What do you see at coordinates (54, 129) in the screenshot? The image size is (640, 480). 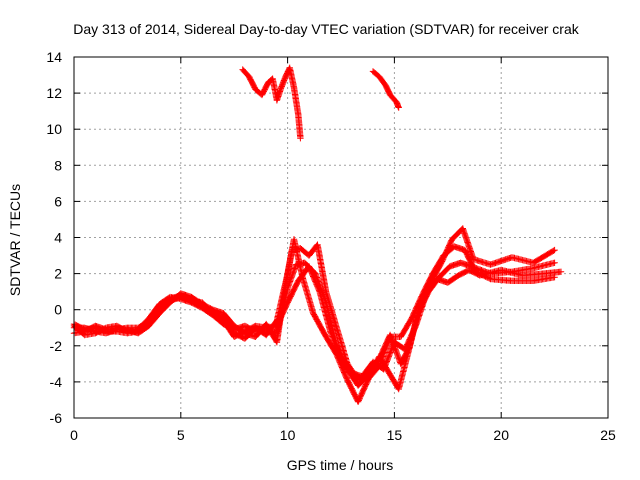 I see `y-tick-label: 10` at bounding box center [54, 129].